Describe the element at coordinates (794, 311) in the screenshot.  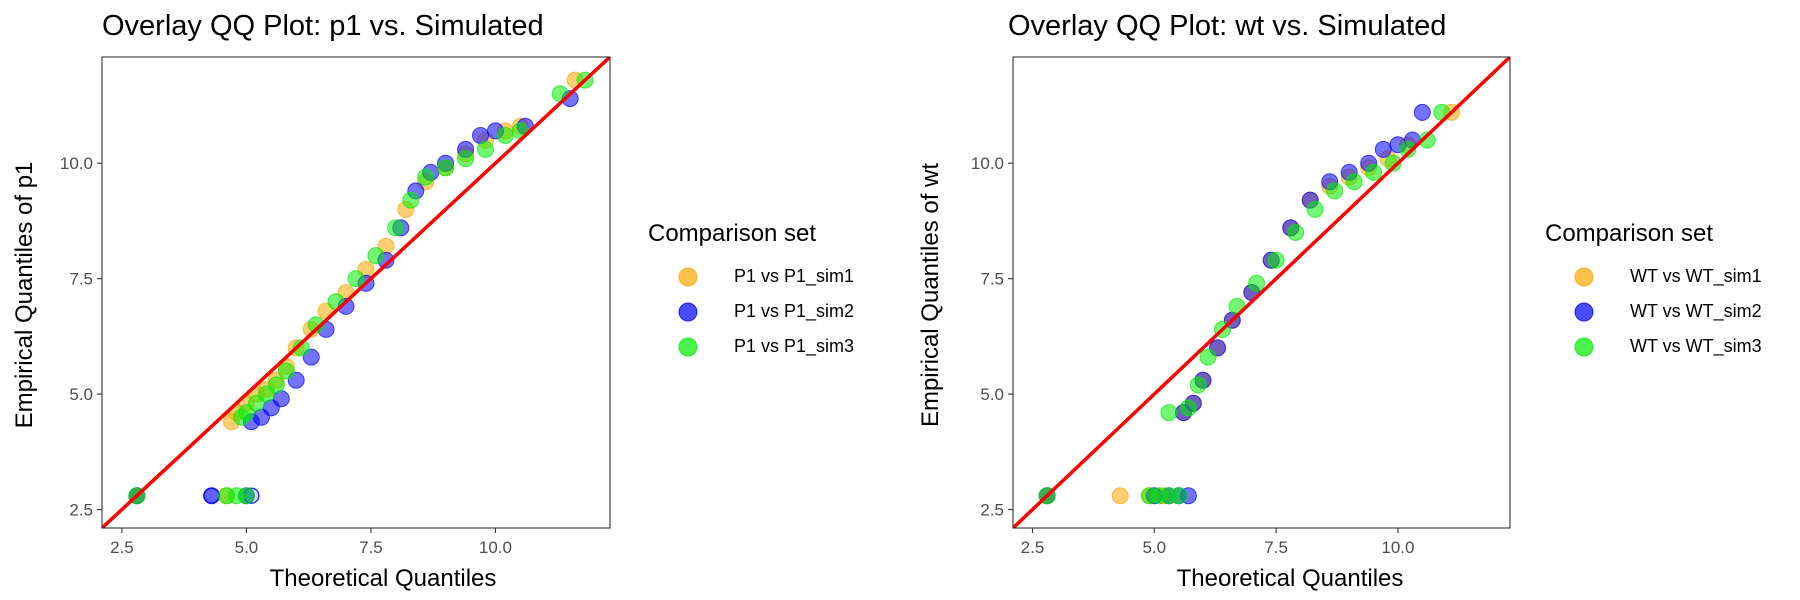
I see `legend-label-sim2: P1 vs P1_sim2` at that location.